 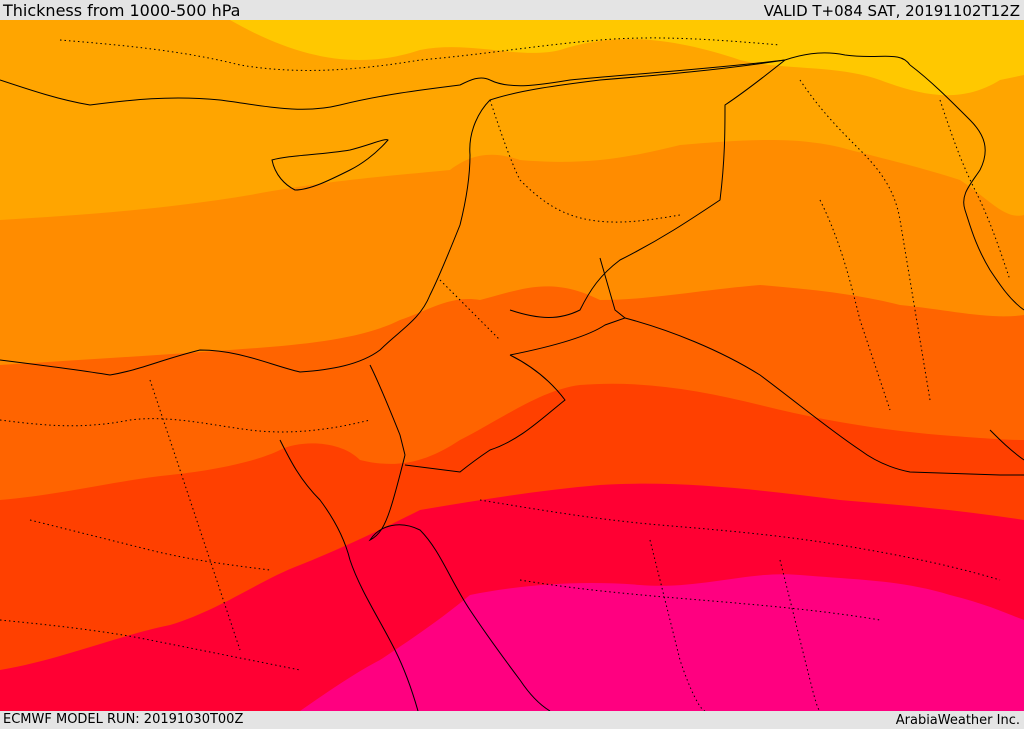 I want to click on admin-boundary-iraq, so click(x=865, y=240).